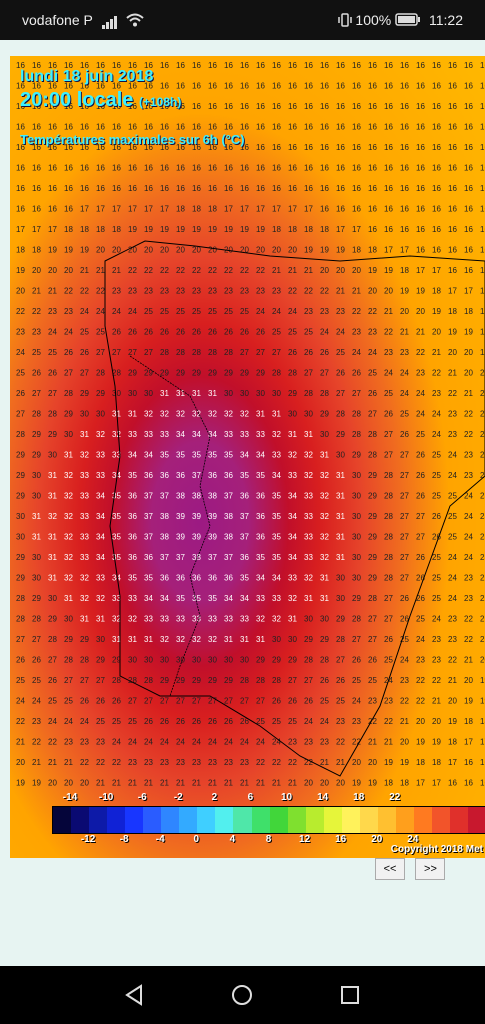 Image resolution: width=485 pixels, height=1024 pixels. What do you see at coordinates (350, 995) in the screenshot?
I see `recents-icon` at bounding box center [350, 995].